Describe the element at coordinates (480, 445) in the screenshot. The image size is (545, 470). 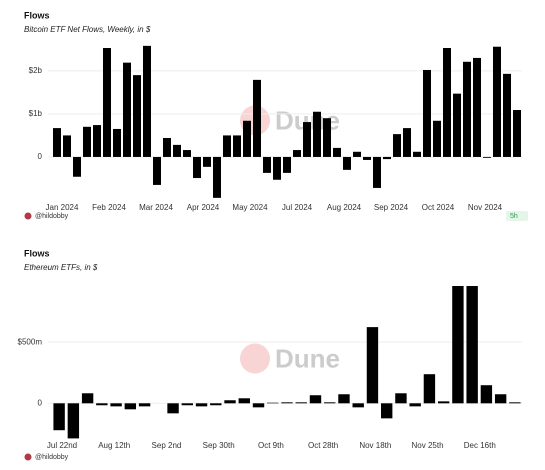
I see `x-tick-label: Dec 16th` at that location.